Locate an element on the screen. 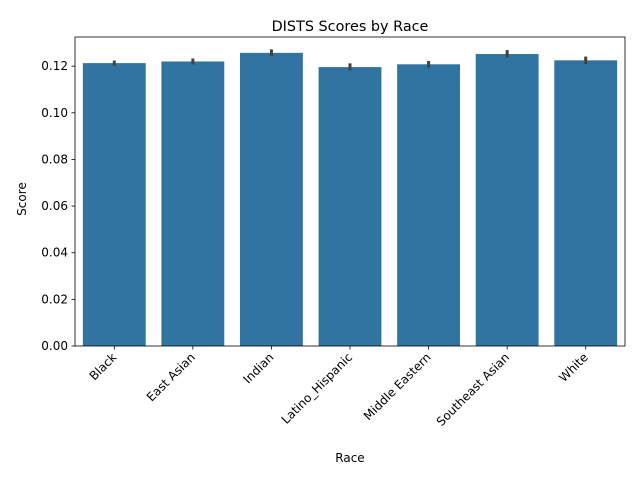 The height and width of the screenshot is (480, 640). y-tick-label-1: 0.02 is located at coordinates (54, 299).